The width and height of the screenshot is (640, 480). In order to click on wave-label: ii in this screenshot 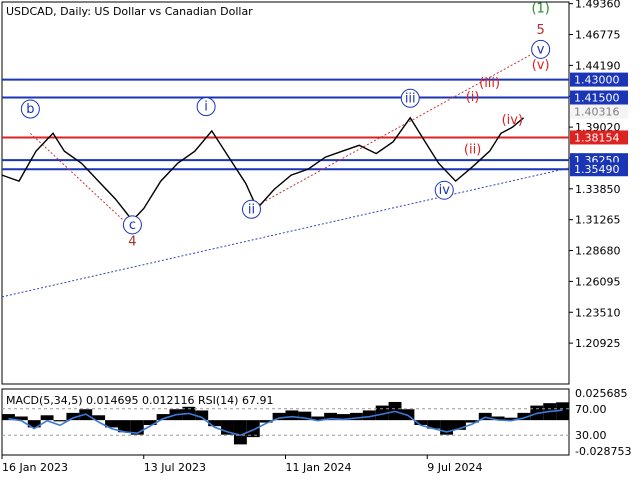, I will do `click(251, 209)`.